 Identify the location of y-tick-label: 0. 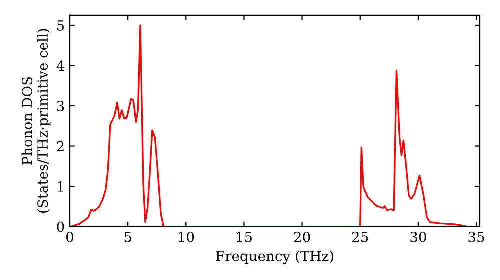
(60, 227).